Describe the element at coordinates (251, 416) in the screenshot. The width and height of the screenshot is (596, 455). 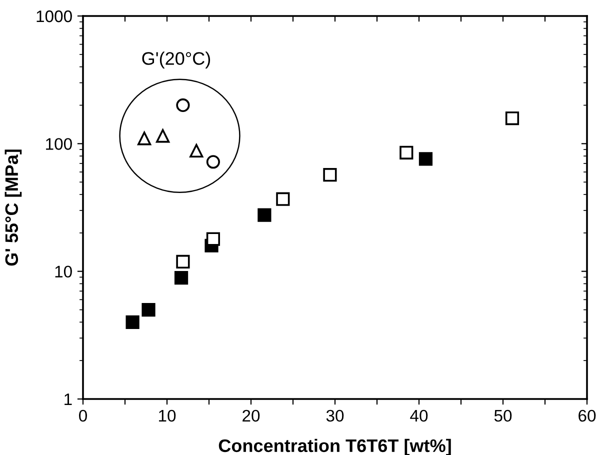
I see `x-tick-label: 20` at that location.